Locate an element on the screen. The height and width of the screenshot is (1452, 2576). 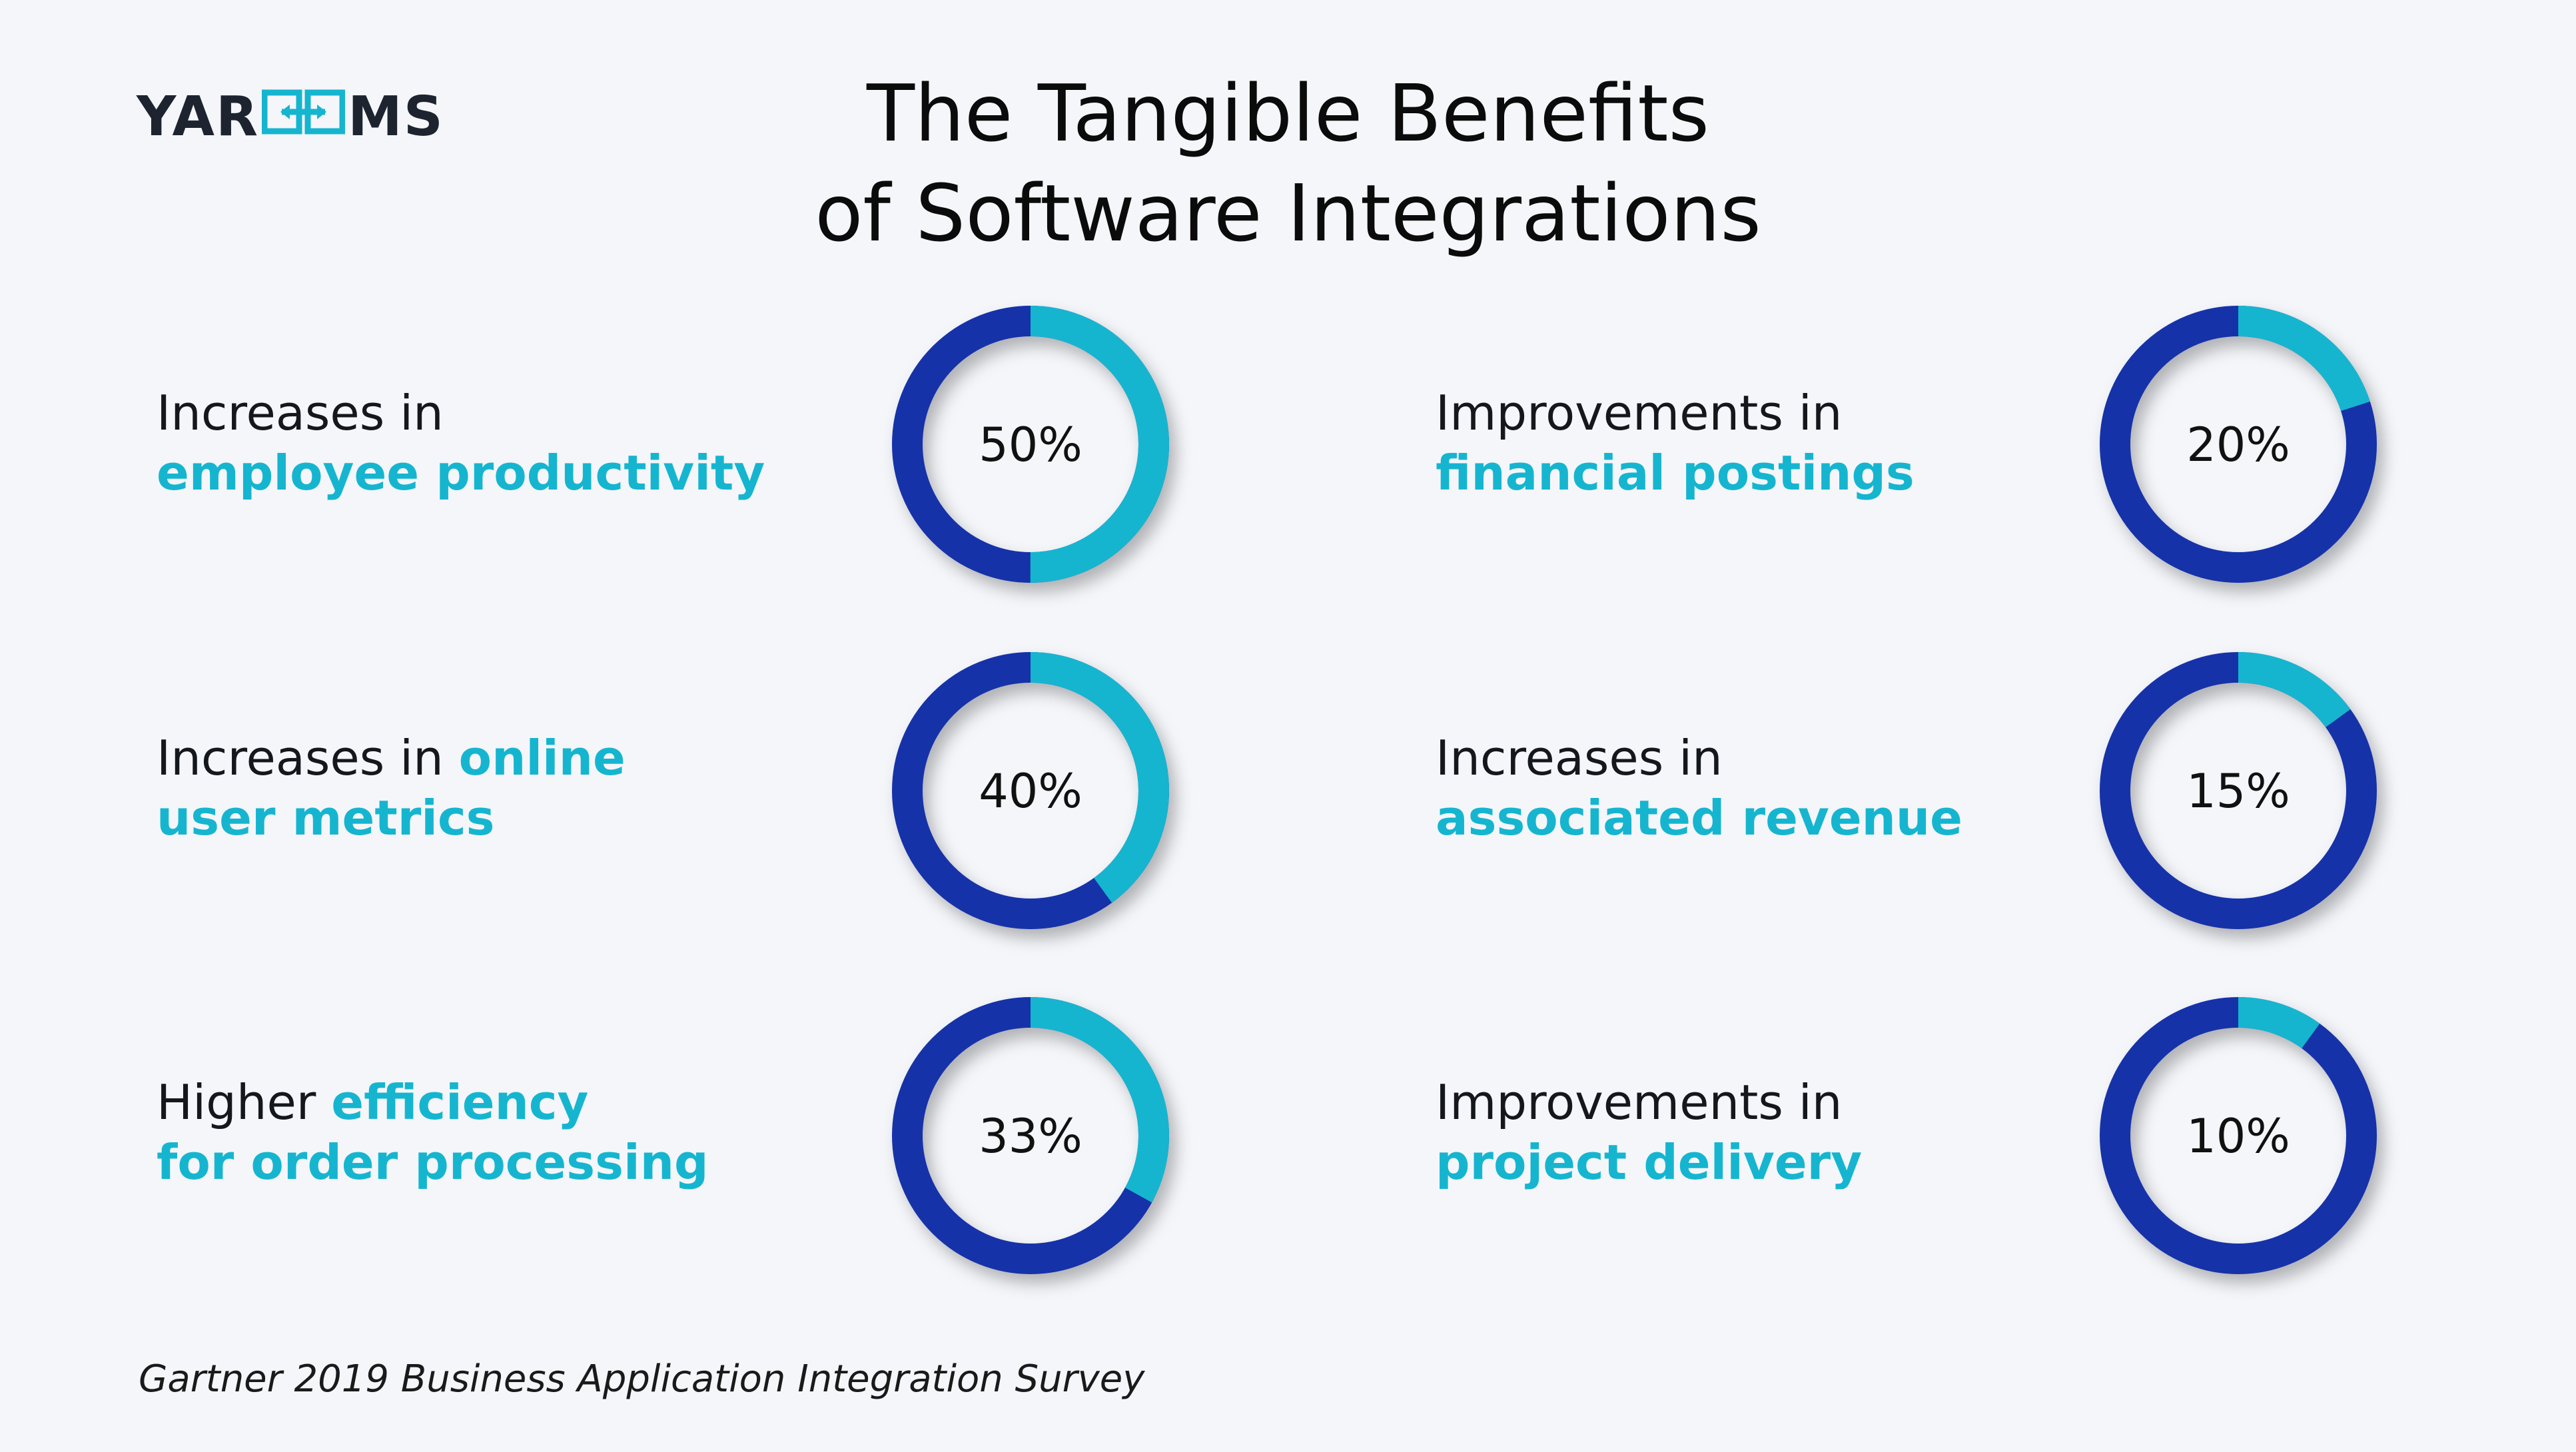
donut-svg-6: 10% is located at coordinates (2239, 1135).